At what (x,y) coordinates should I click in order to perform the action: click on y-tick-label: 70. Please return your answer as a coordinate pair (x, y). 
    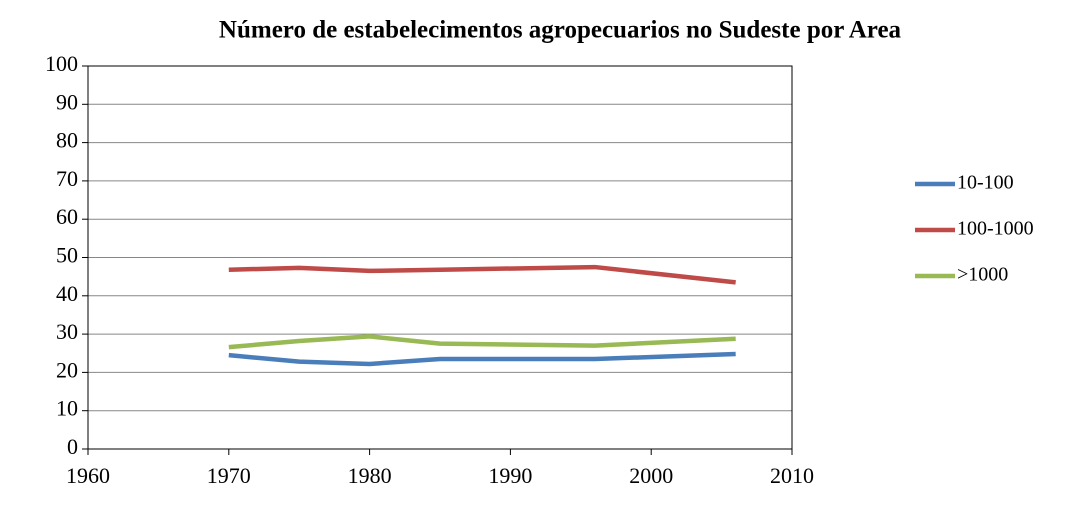
    Looking at the image, I should click on (67, 178).